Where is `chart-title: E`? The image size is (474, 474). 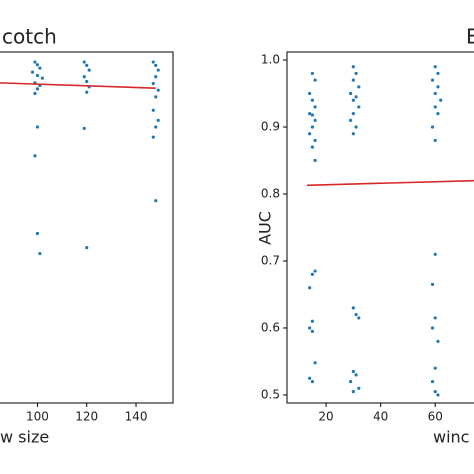 chart-title: E is located at coordinates (470, 37).